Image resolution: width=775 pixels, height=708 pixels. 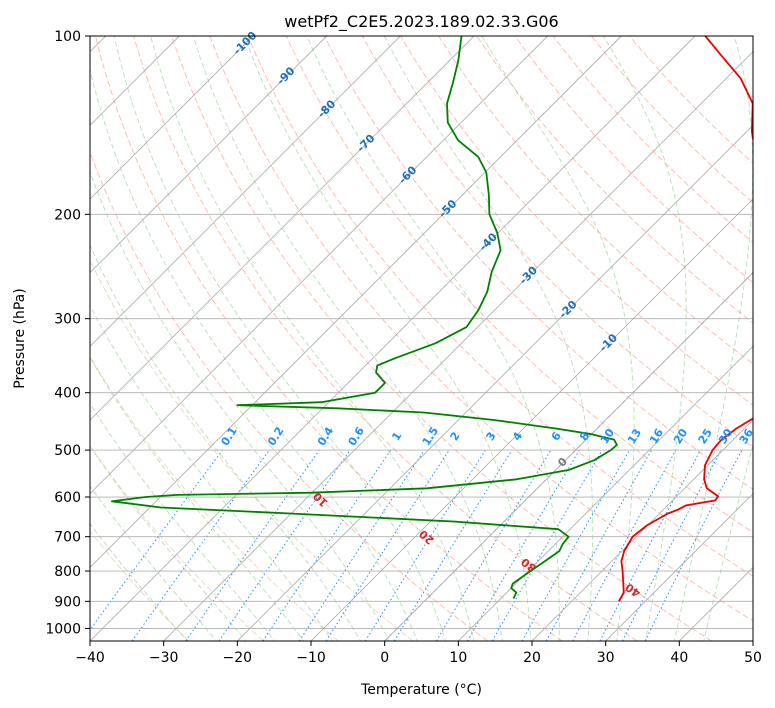 I want to click on mixing-ratio-label: 10, so click(x=607, y=436).